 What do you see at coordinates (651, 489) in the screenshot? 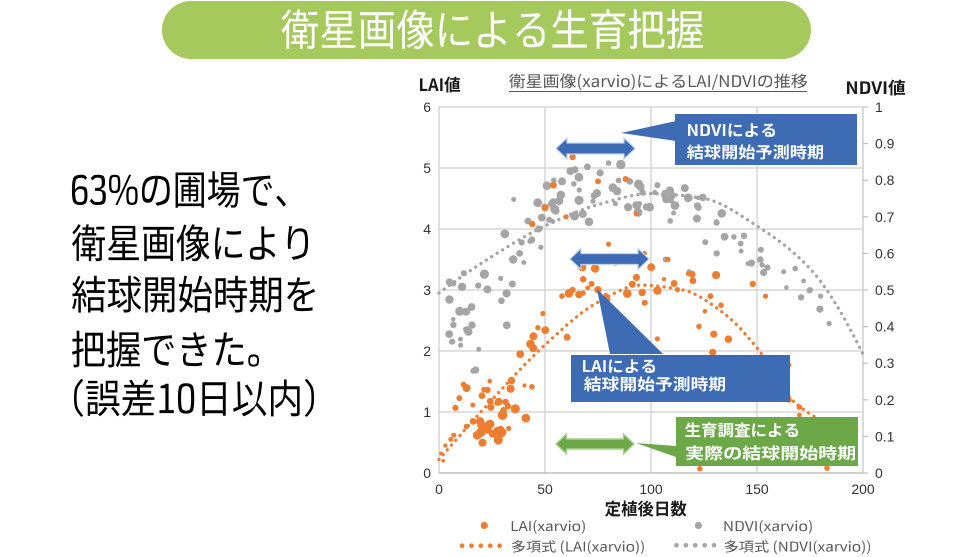
I see `svg-text: 100` at bounding box center [651, 489].